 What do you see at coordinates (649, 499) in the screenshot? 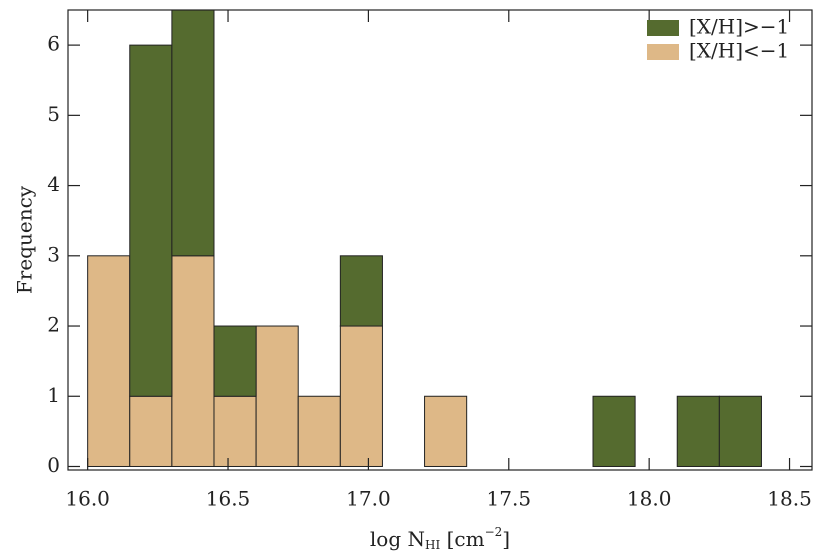
I see `x-tick-label: 18.0` at bounding box center [649, 499].